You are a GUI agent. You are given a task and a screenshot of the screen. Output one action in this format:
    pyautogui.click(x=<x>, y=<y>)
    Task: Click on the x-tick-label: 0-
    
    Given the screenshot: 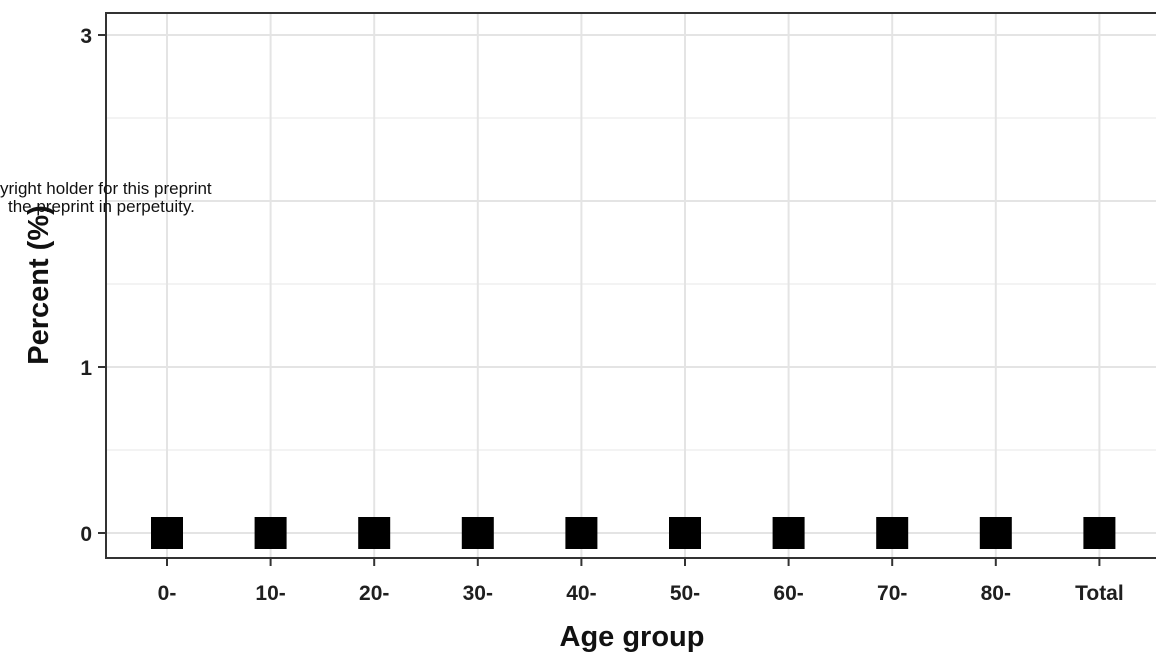 What is the action you would take?
    pyautogui.click(x=167, y=593)
    